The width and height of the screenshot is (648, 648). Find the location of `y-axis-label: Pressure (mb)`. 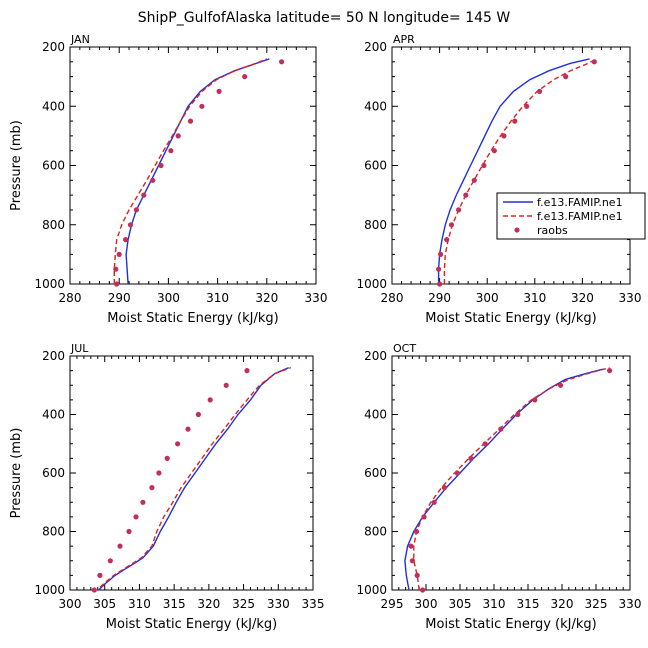

y-axis-label: Pressure (mb) is located at coordinates (16, 165).